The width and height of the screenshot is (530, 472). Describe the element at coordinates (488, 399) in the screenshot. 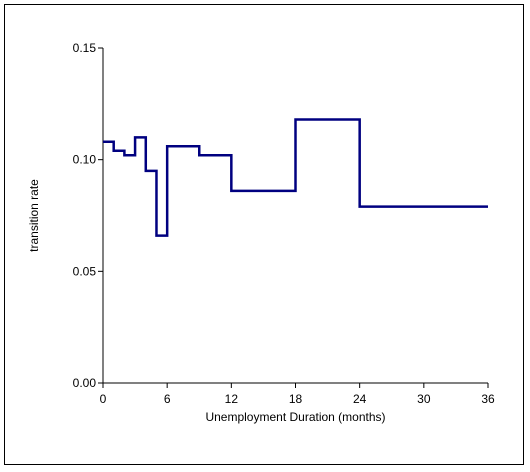

I see `x-tick-label: 36` at that location.